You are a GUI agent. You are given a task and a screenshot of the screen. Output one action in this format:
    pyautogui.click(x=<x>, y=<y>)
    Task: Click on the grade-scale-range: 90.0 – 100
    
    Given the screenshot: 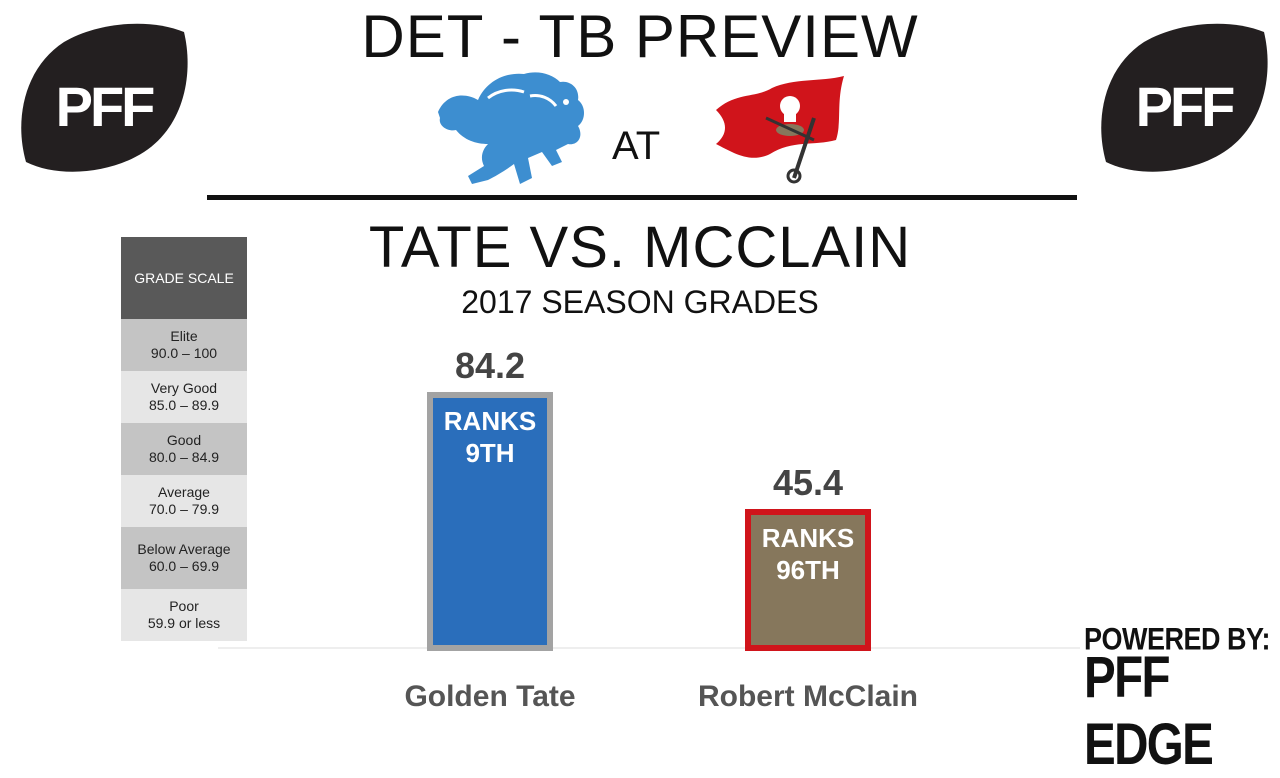 What is the action you would take?
    pyautogui.click(x=184, y=353)
    